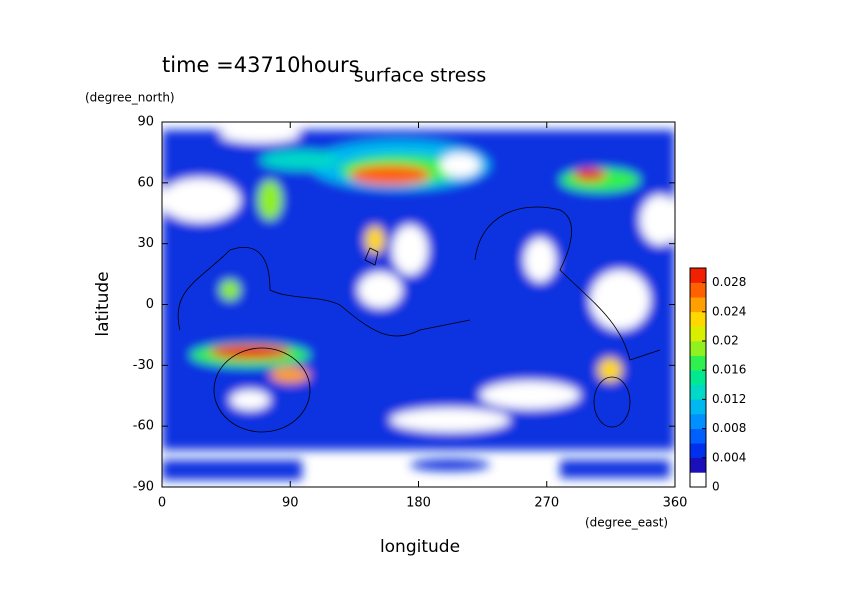  What do you see at coordinates (729, 457) in the screenshot?
I see `colorbar-tick-label: 0.004` at bounding box center [729, 457].